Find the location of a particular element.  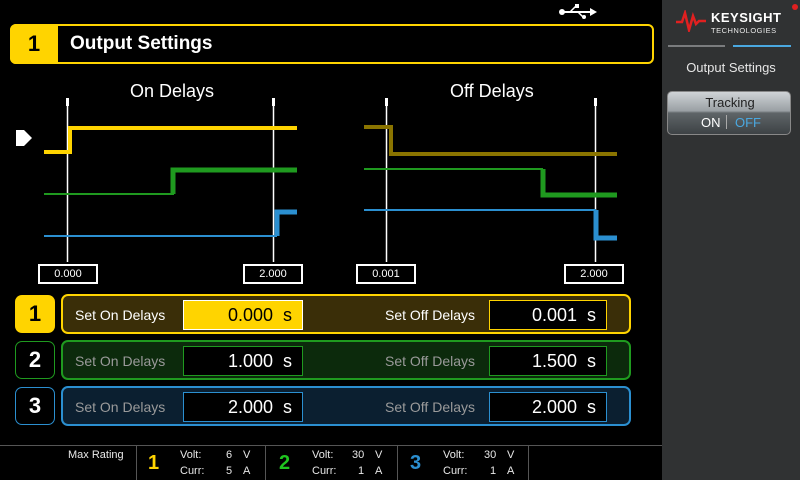

rating-ch2-curr-label: Curr: is located at coordinates (324, 471).